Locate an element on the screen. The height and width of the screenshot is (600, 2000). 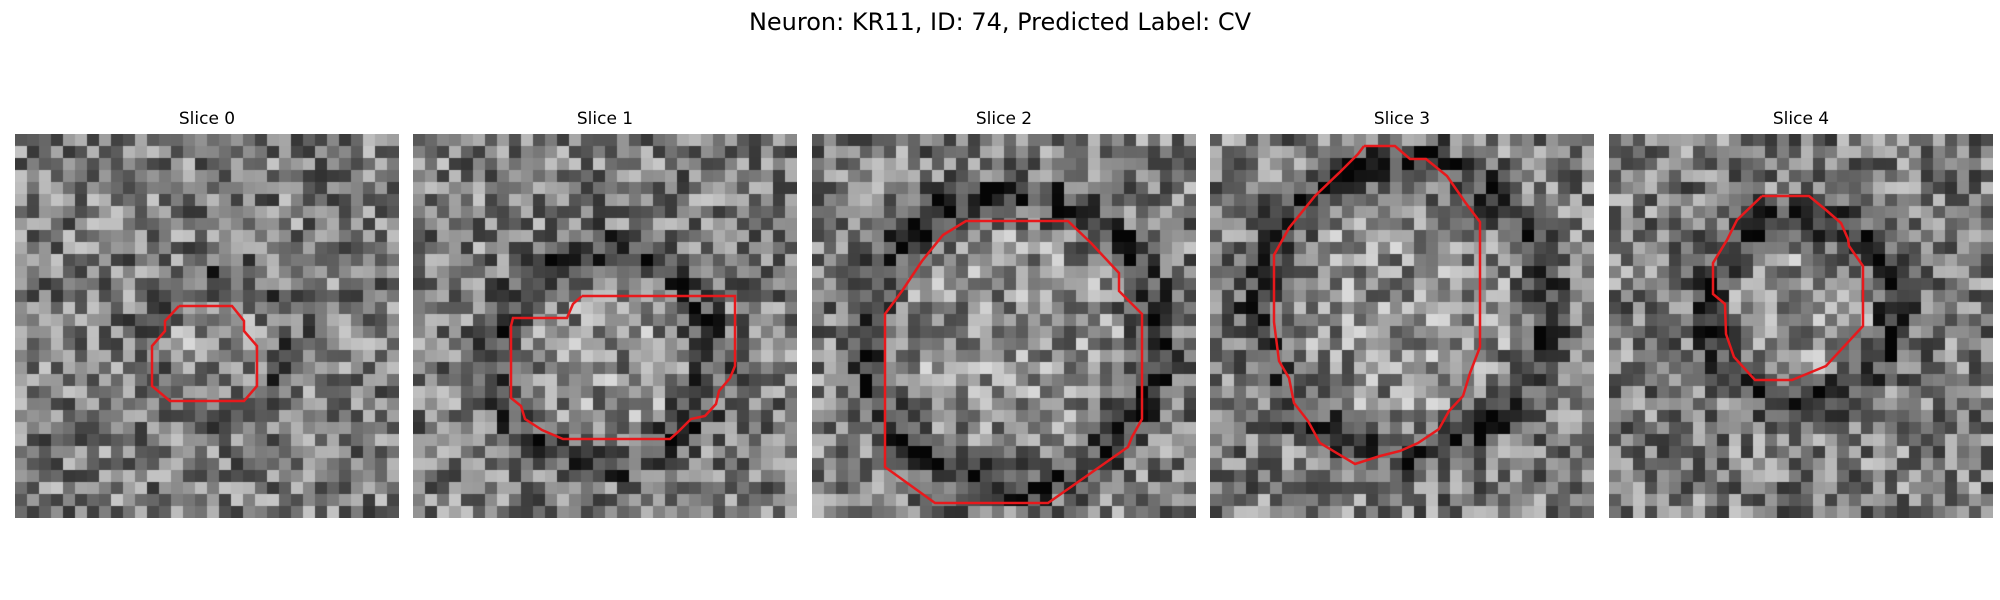
slice-panel-0: Slice 0 is located at coordinates (207, 313).